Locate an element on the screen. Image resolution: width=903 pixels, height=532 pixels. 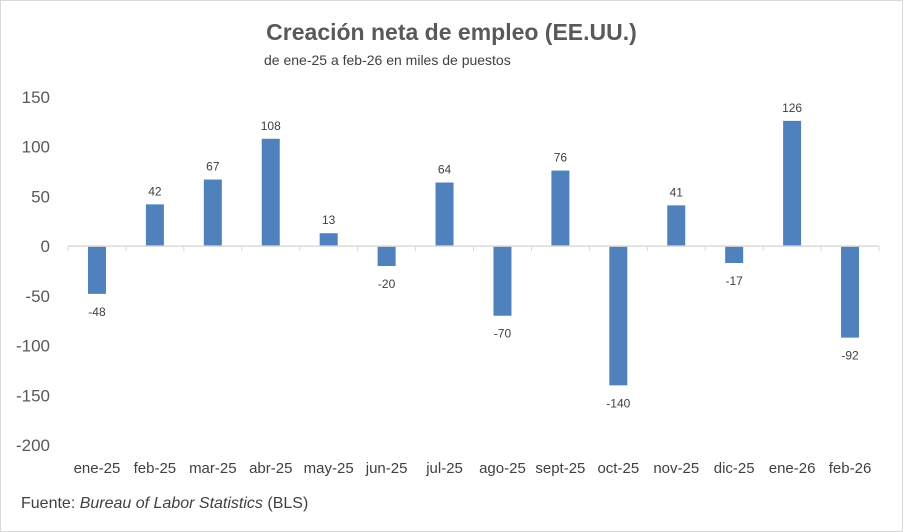
data-label: -48 is located at coordinates (97, 312).